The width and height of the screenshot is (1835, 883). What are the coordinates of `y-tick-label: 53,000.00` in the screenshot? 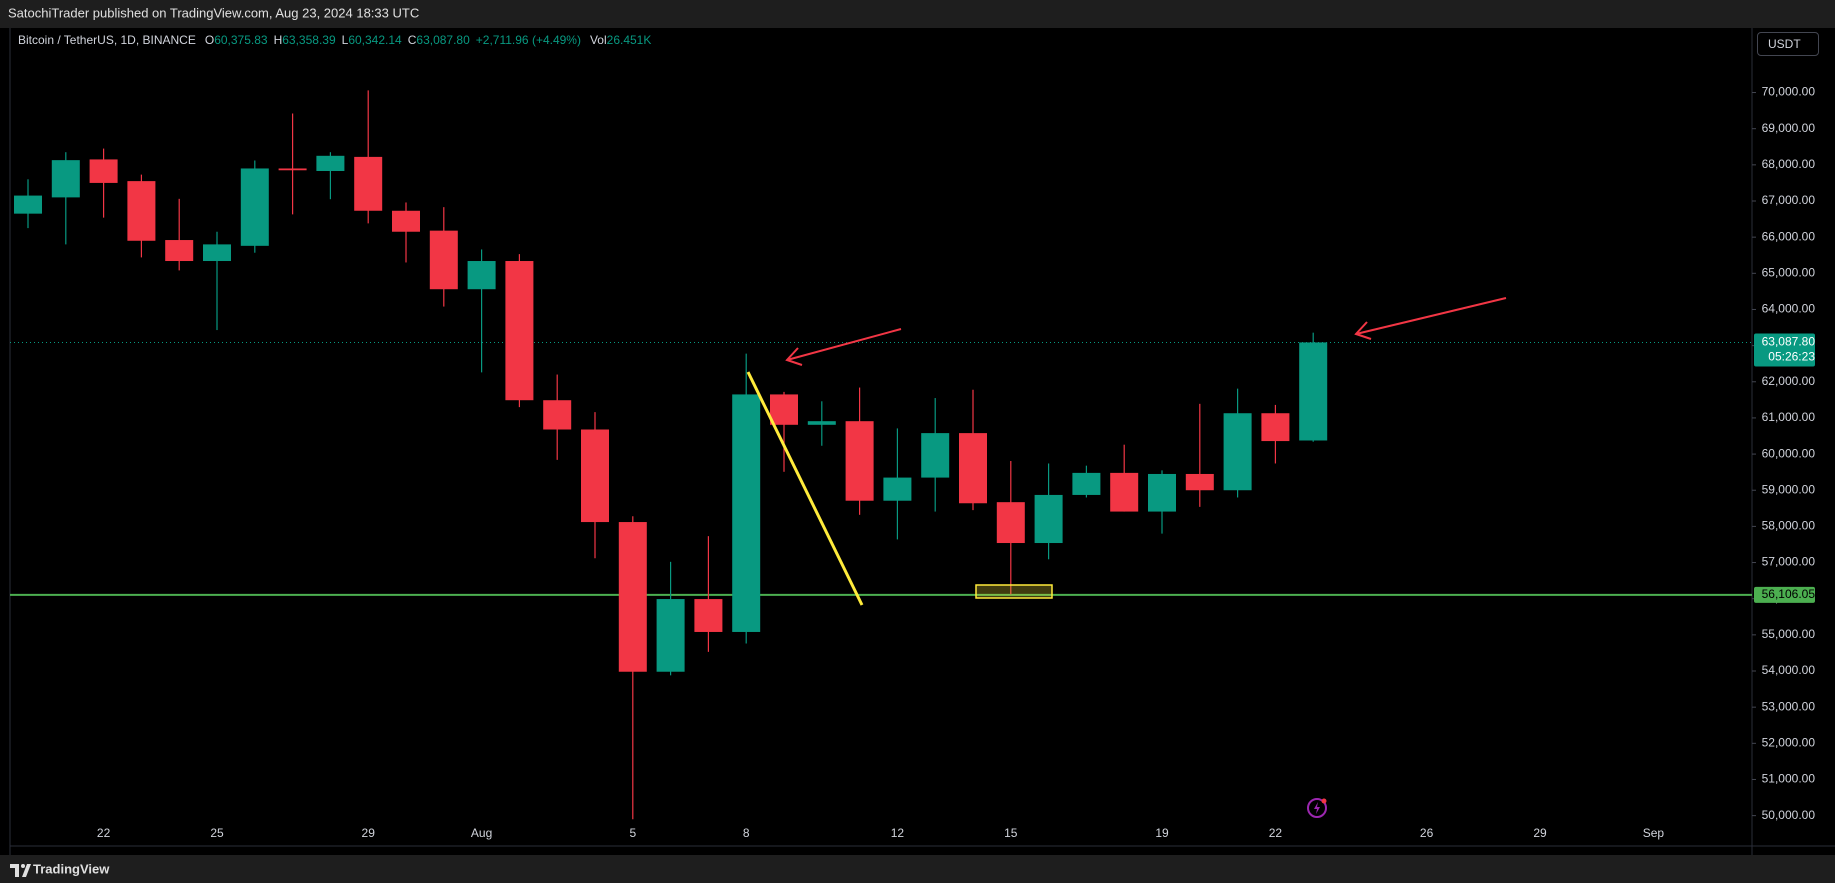 It's located at (1789, 706).